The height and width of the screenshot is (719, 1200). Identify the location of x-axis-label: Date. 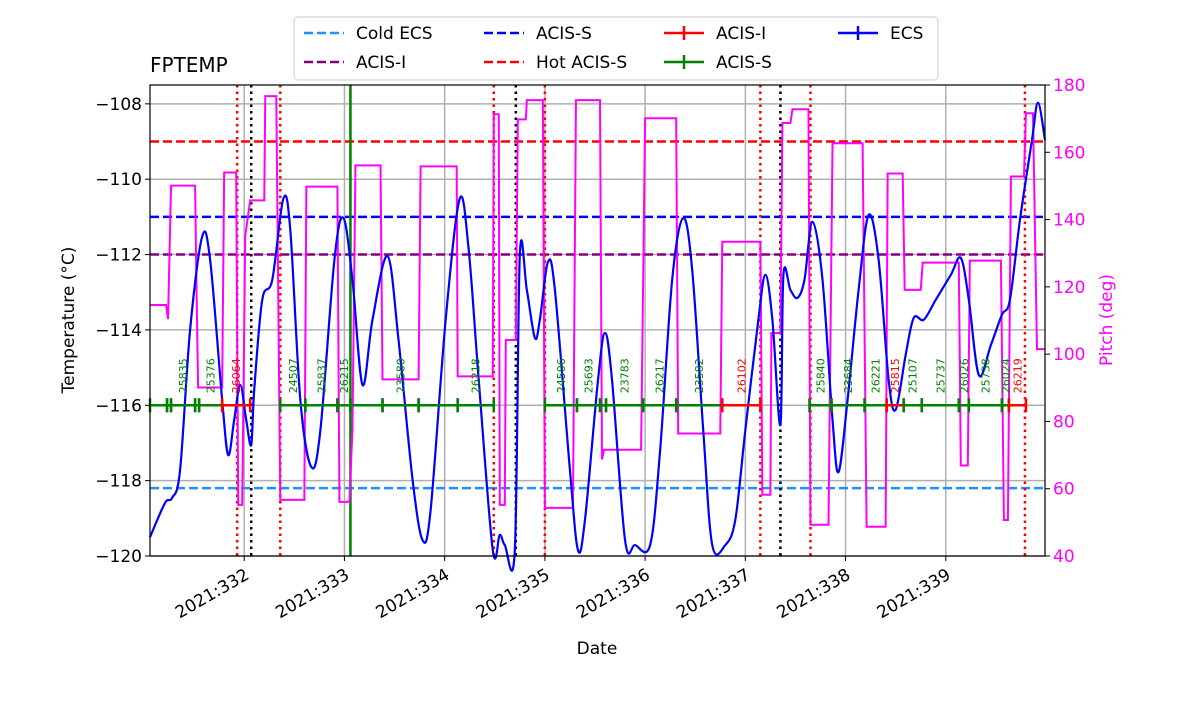
(597, 649).